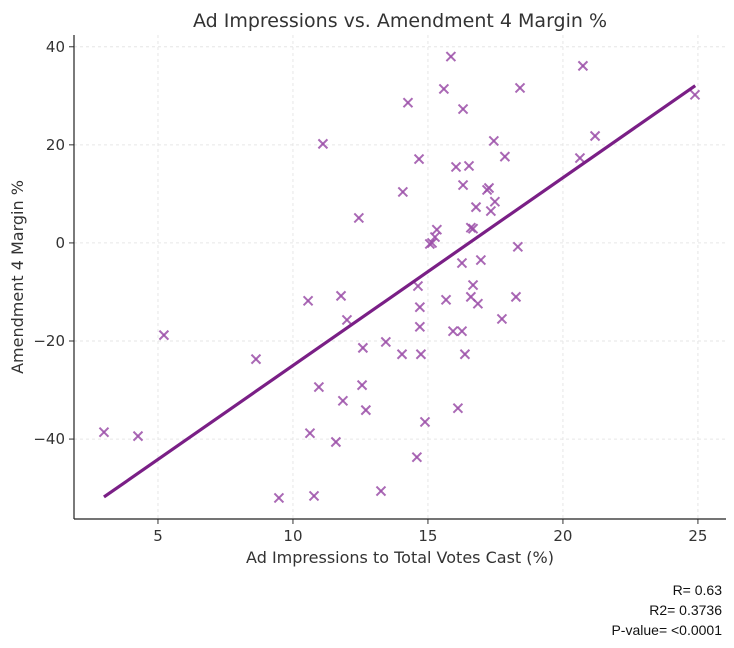  Describe the element at coordinates (49, 439) in the screenshot. I see `y-tick-label: −40` at that location.